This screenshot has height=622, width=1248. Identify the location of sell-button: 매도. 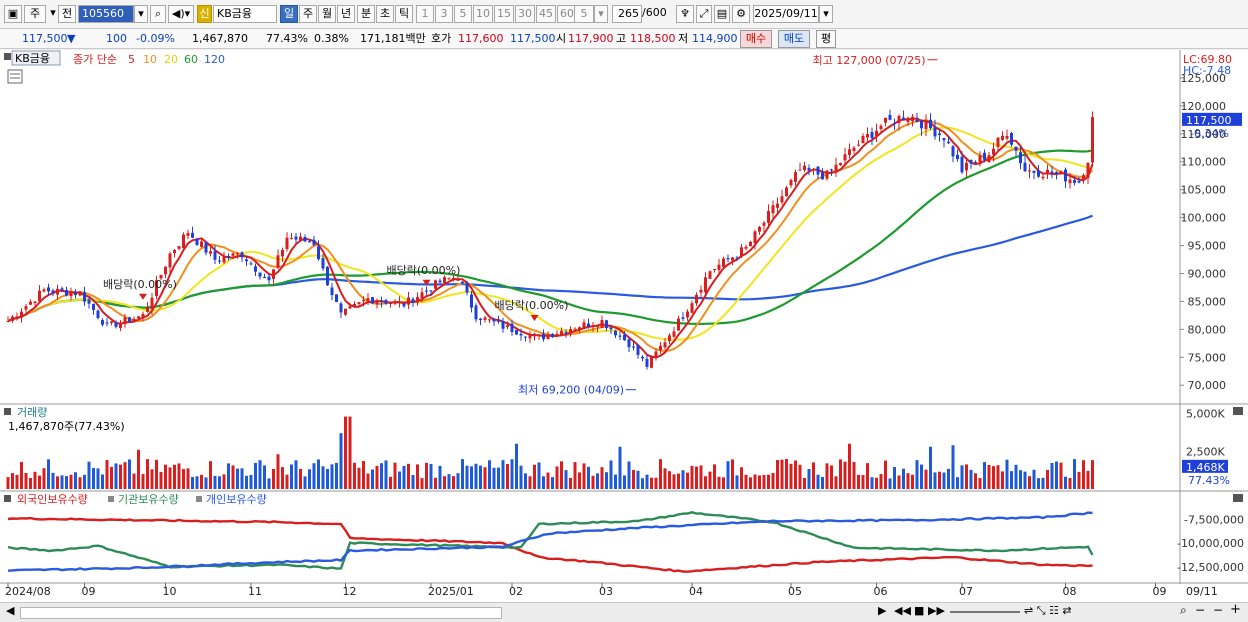
(794, 39).